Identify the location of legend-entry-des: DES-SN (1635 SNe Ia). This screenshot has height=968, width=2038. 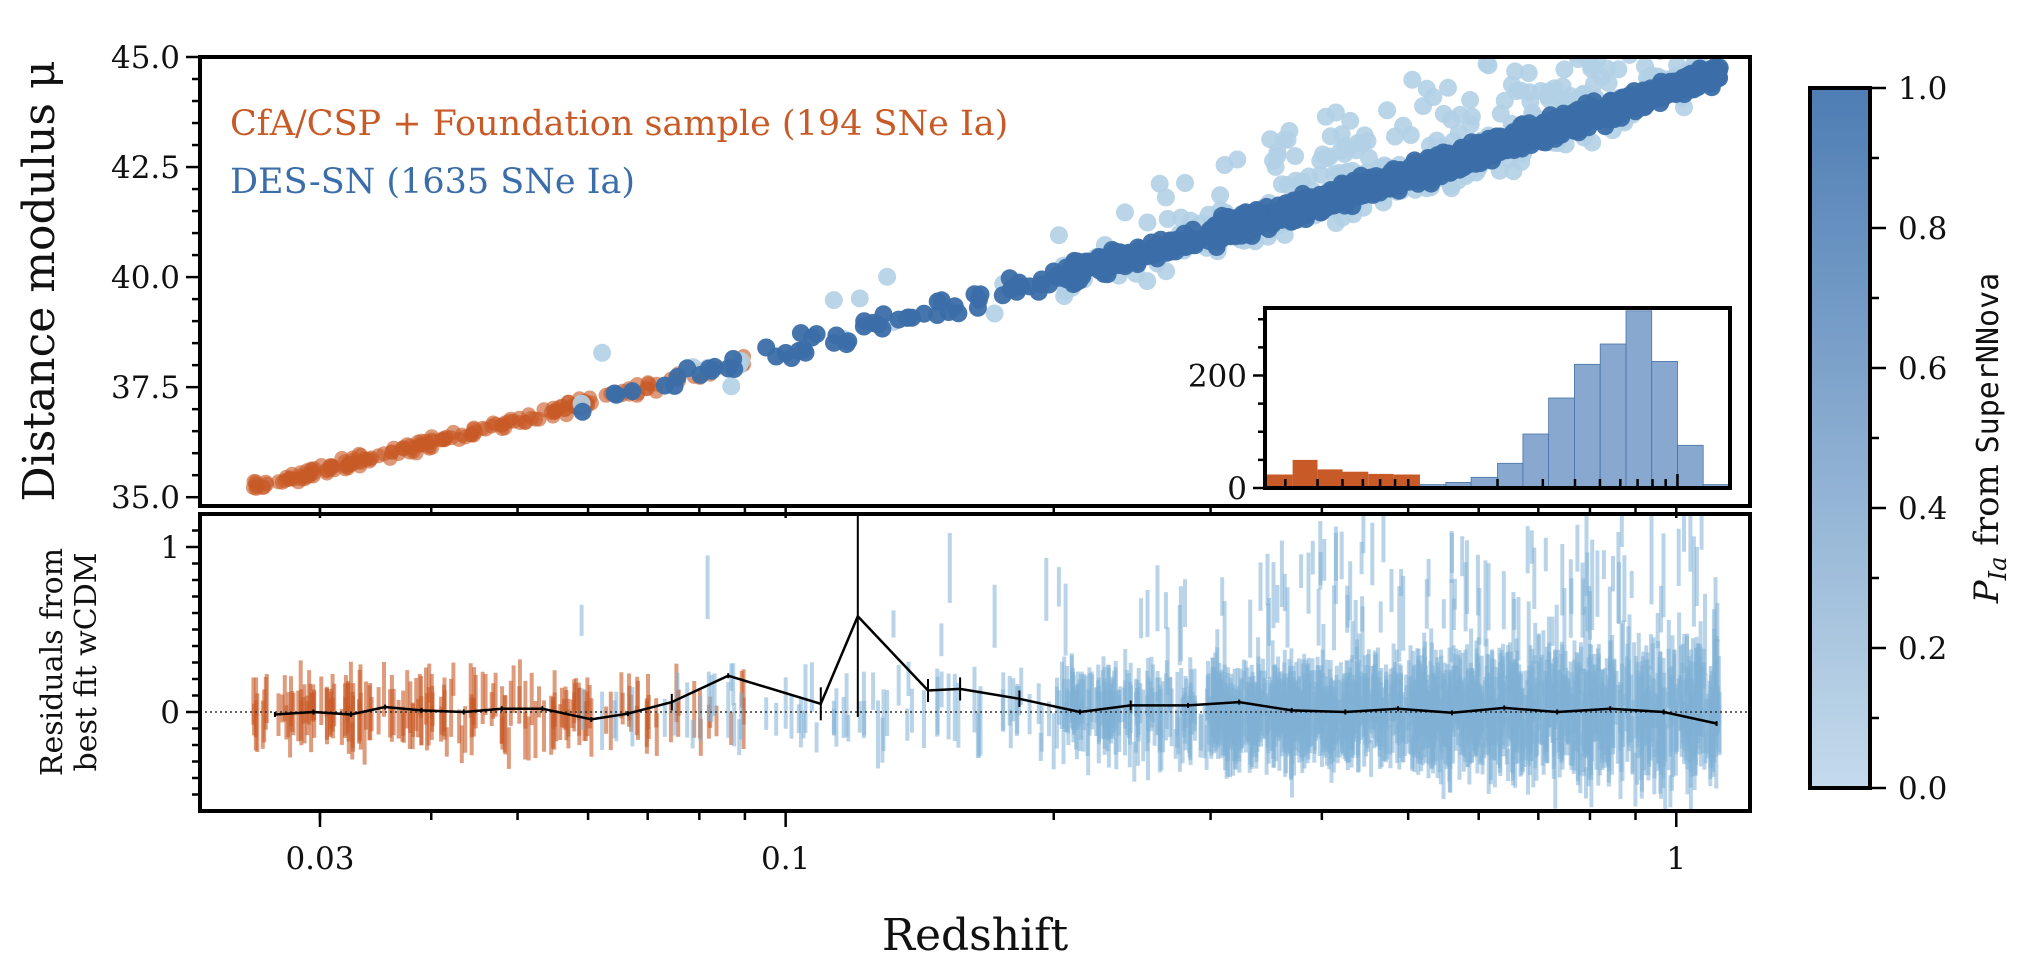
(432, 182).